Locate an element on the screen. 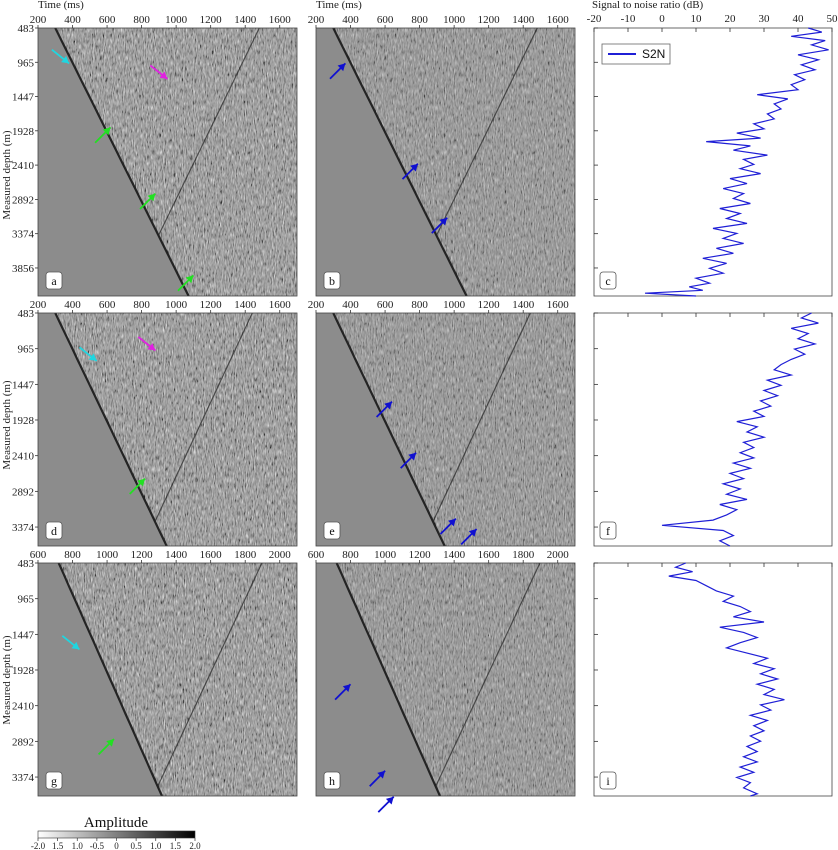 This screenshot has width=838, height=850. seismic-panel-b: b is located at coordinates (445, 162).